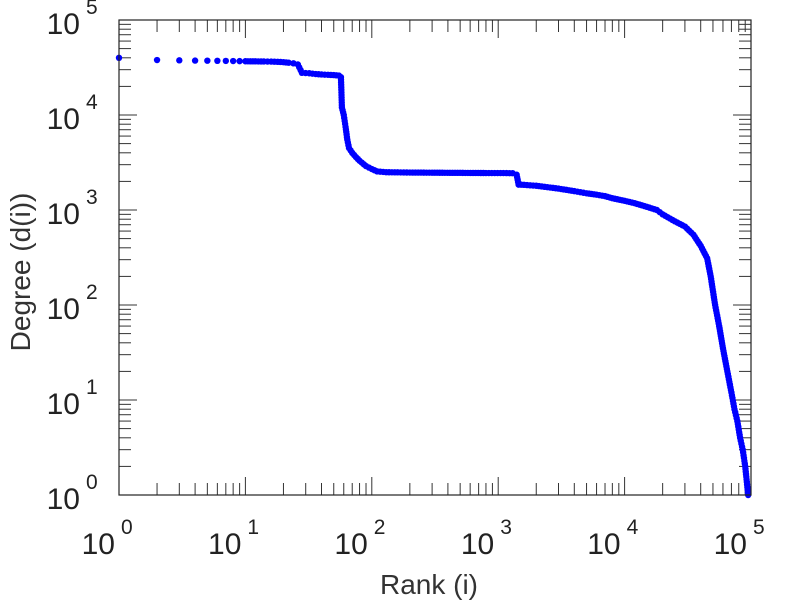 This screenshot has width=785, height=600. What do you see at coordinates (429, 584) in the screenshot?
I see `x-axis-label: Rank (i)` at bounding box center [429, 584].